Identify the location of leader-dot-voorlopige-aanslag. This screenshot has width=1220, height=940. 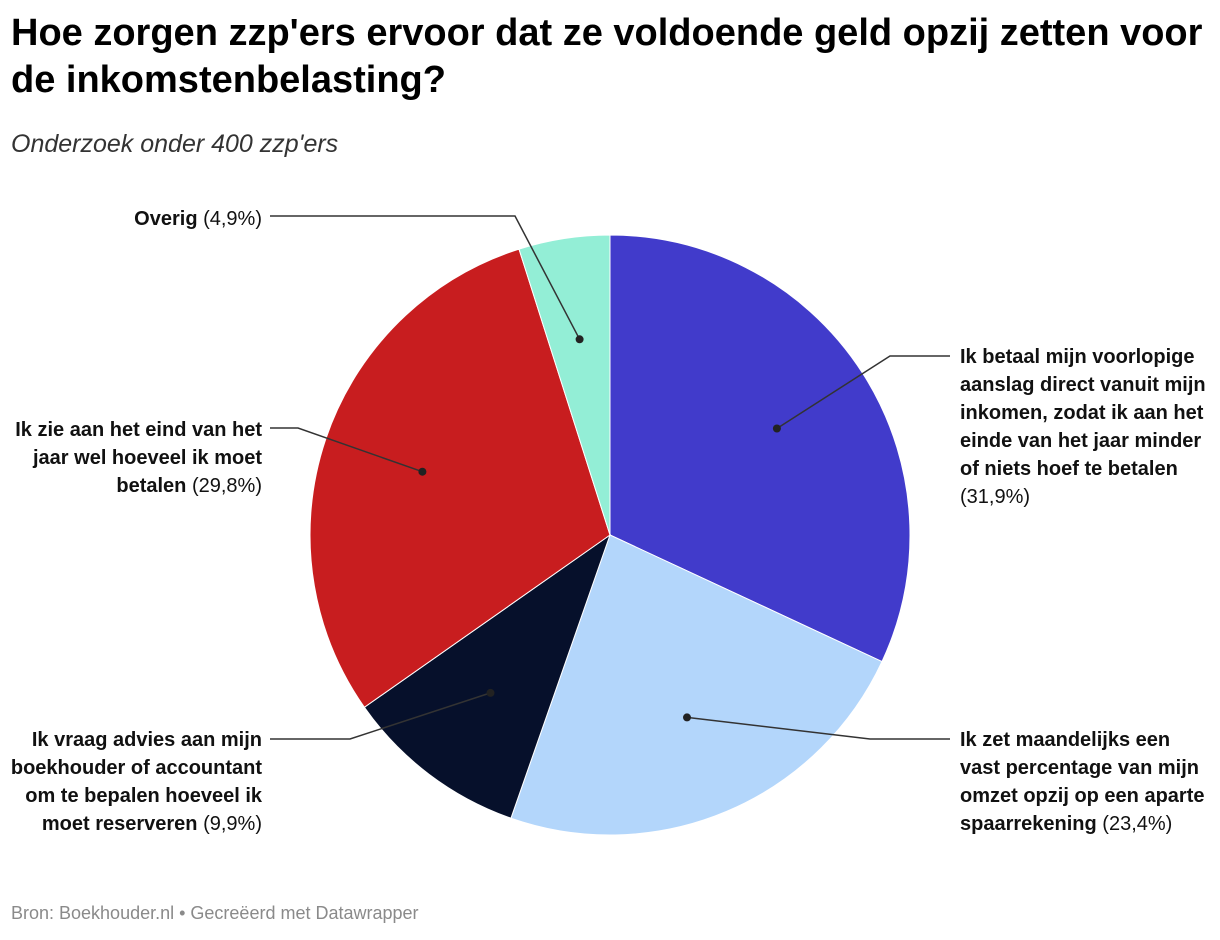
(776, 428).